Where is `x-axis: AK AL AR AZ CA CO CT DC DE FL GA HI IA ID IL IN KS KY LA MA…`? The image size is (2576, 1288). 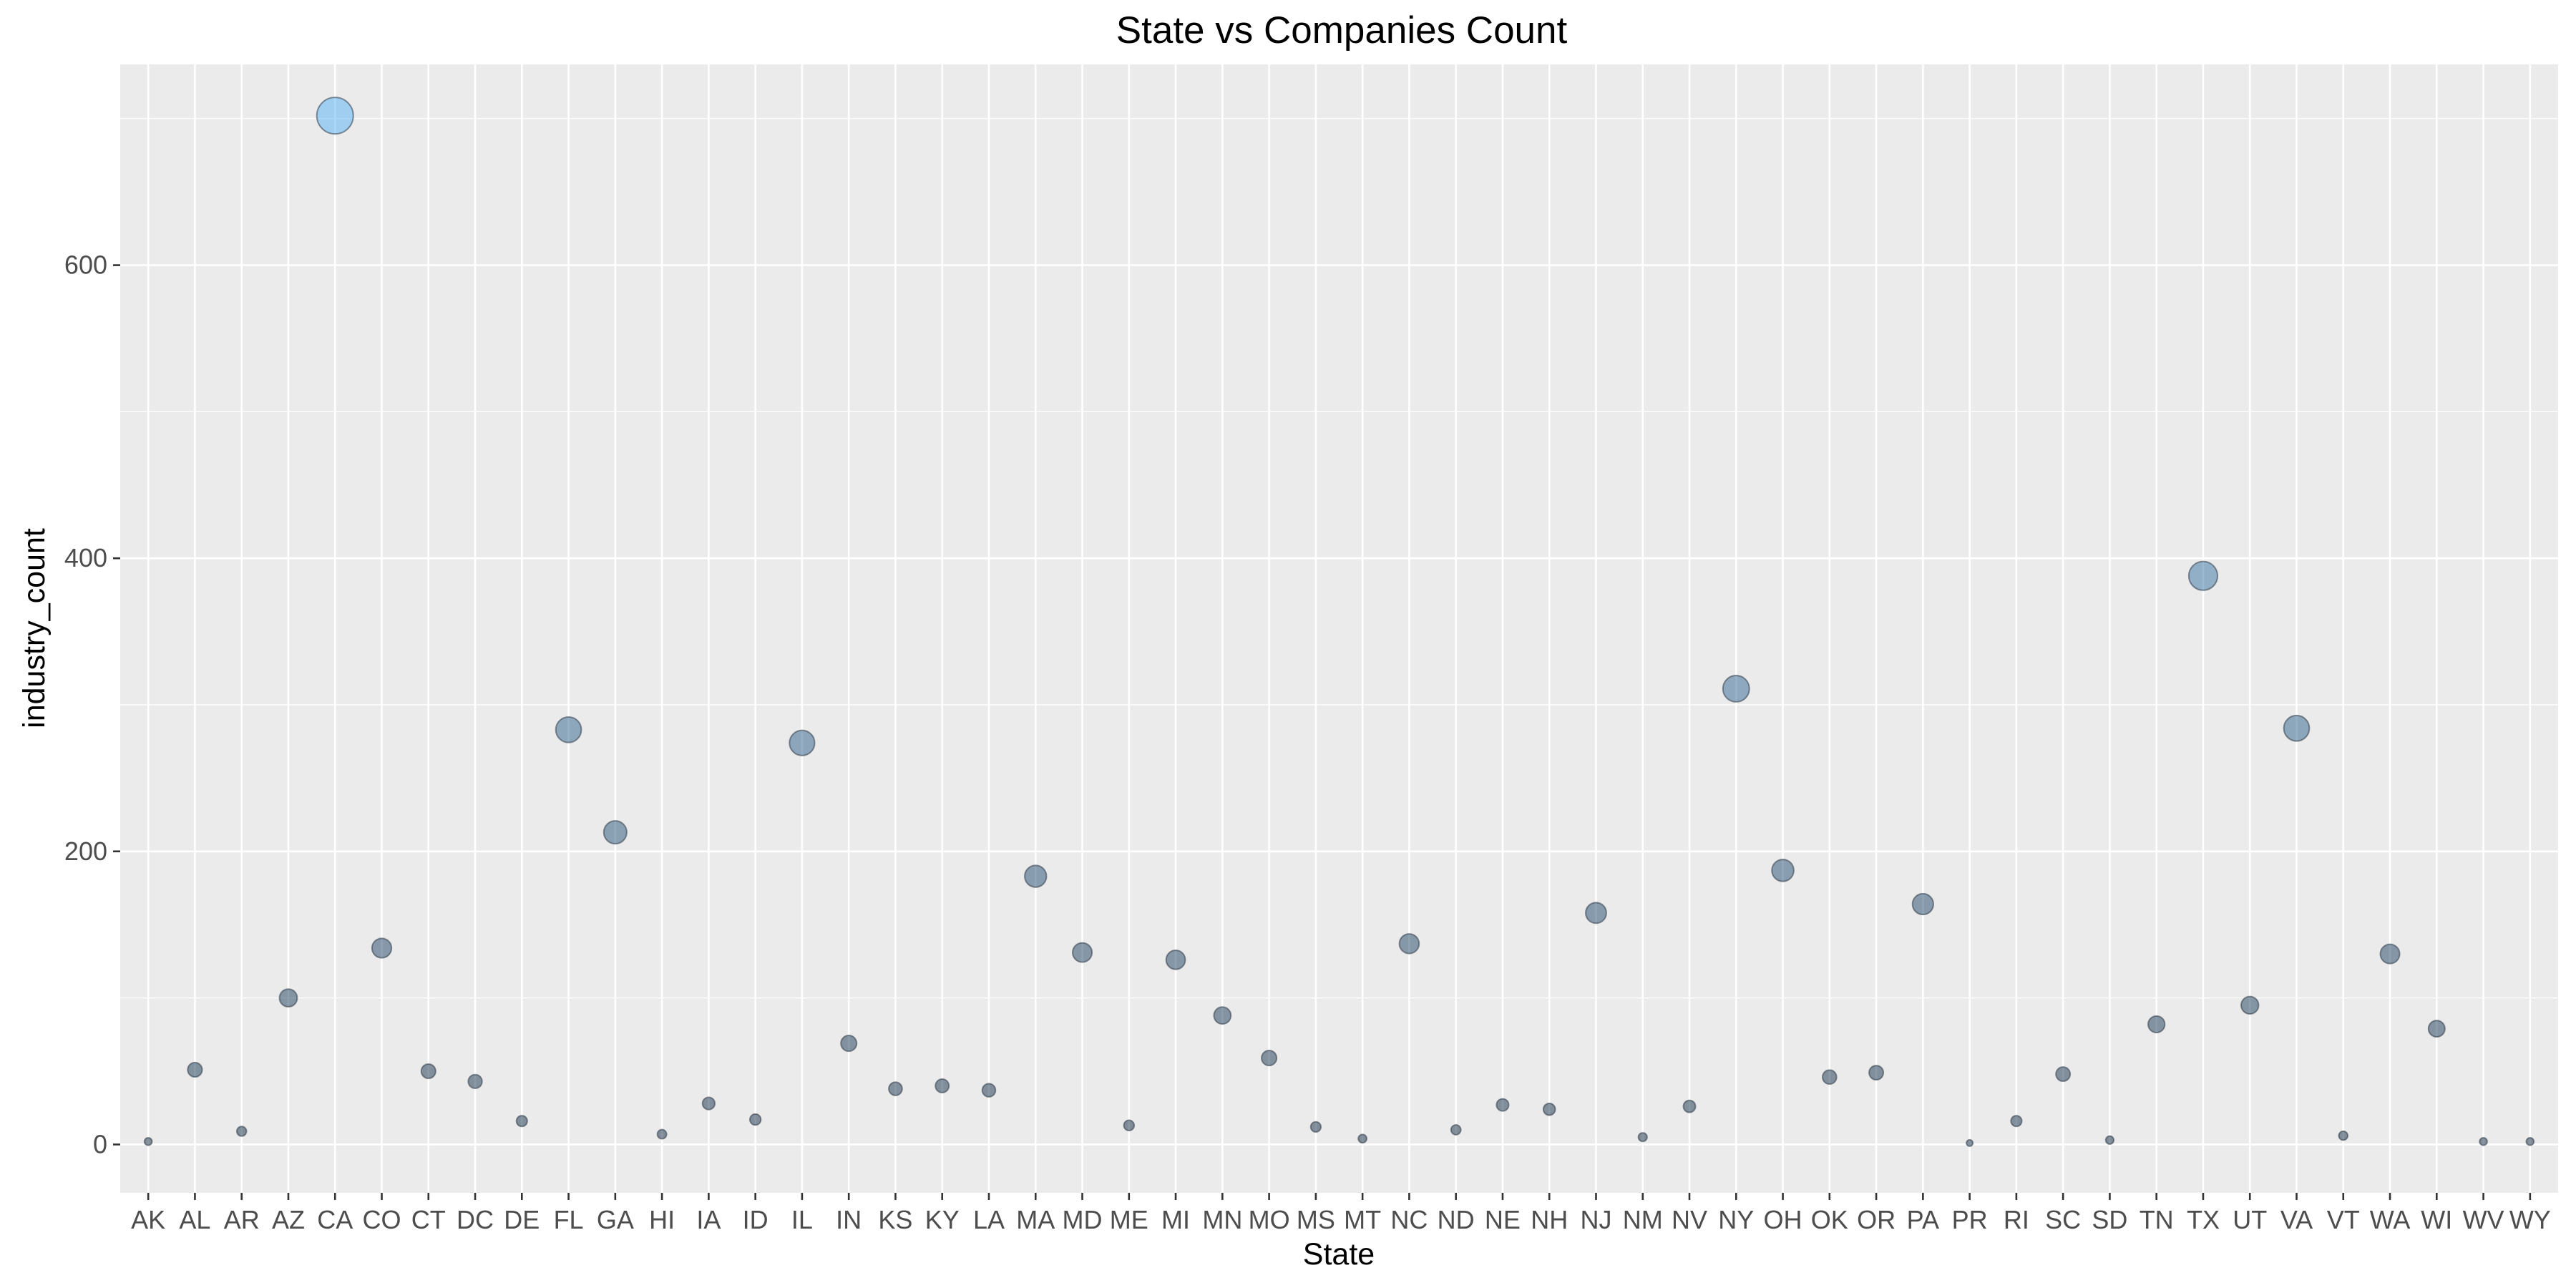
x-axis: AK AL AR AZ CA CO CT DC DE FL GA HI IA ID IL IN KS KY LA MA… is located at coordinates (1341, 1213).